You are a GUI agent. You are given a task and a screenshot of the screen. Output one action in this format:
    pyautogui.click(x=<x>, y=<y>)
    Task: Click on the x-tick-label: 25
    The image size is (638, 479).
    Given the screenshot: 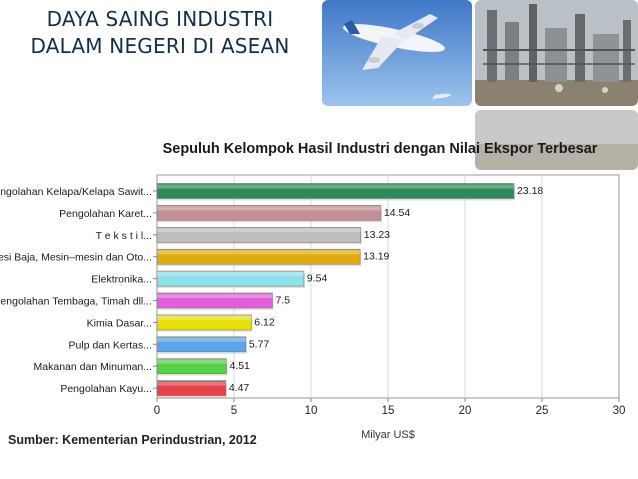 What is the action you would take?
    pyautogui.click(x=542, y=411)
    